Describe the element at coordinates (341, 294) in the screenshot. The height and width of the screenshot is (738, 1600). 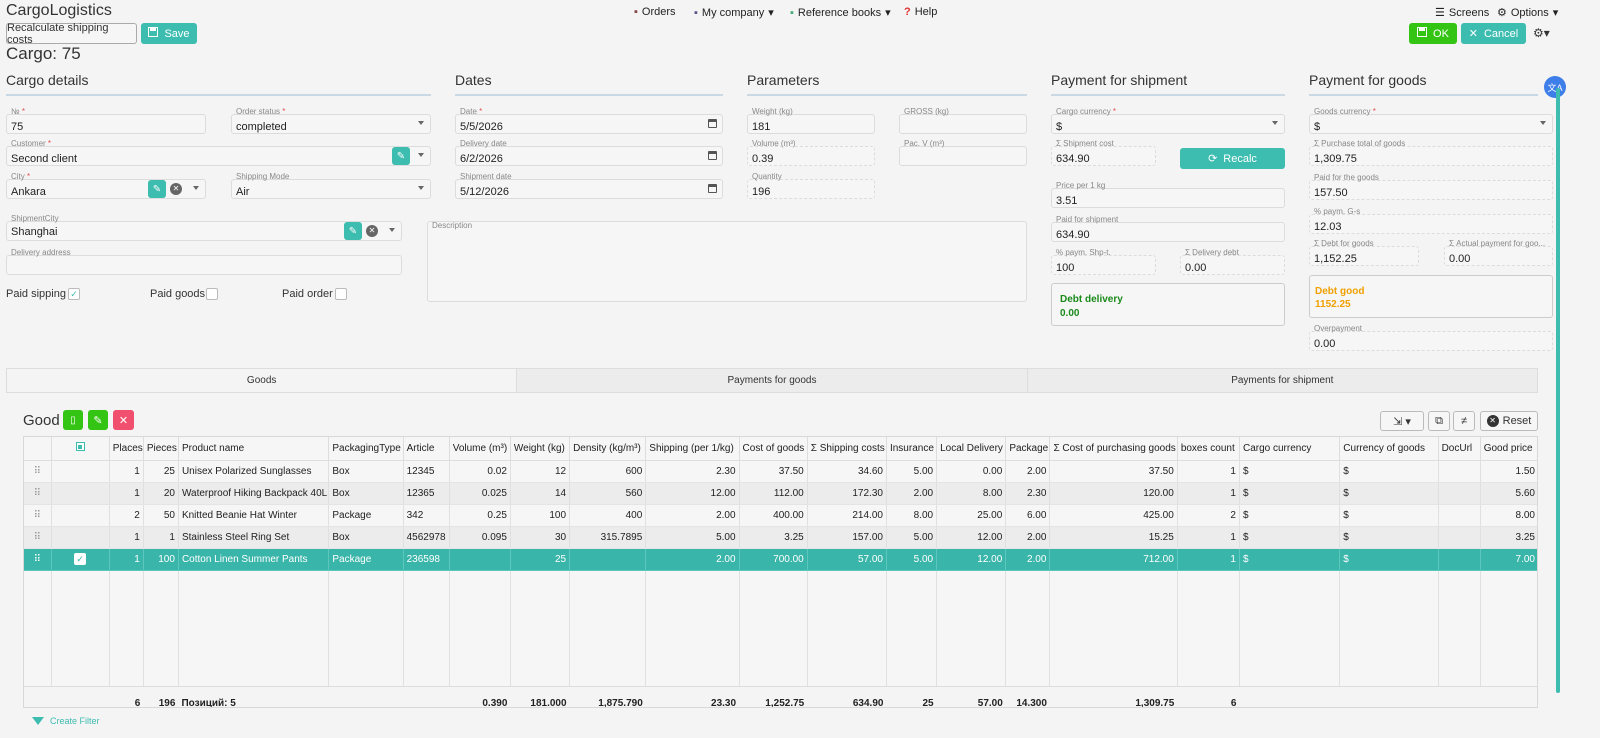
I see `paid-order-checkbox` at that location.